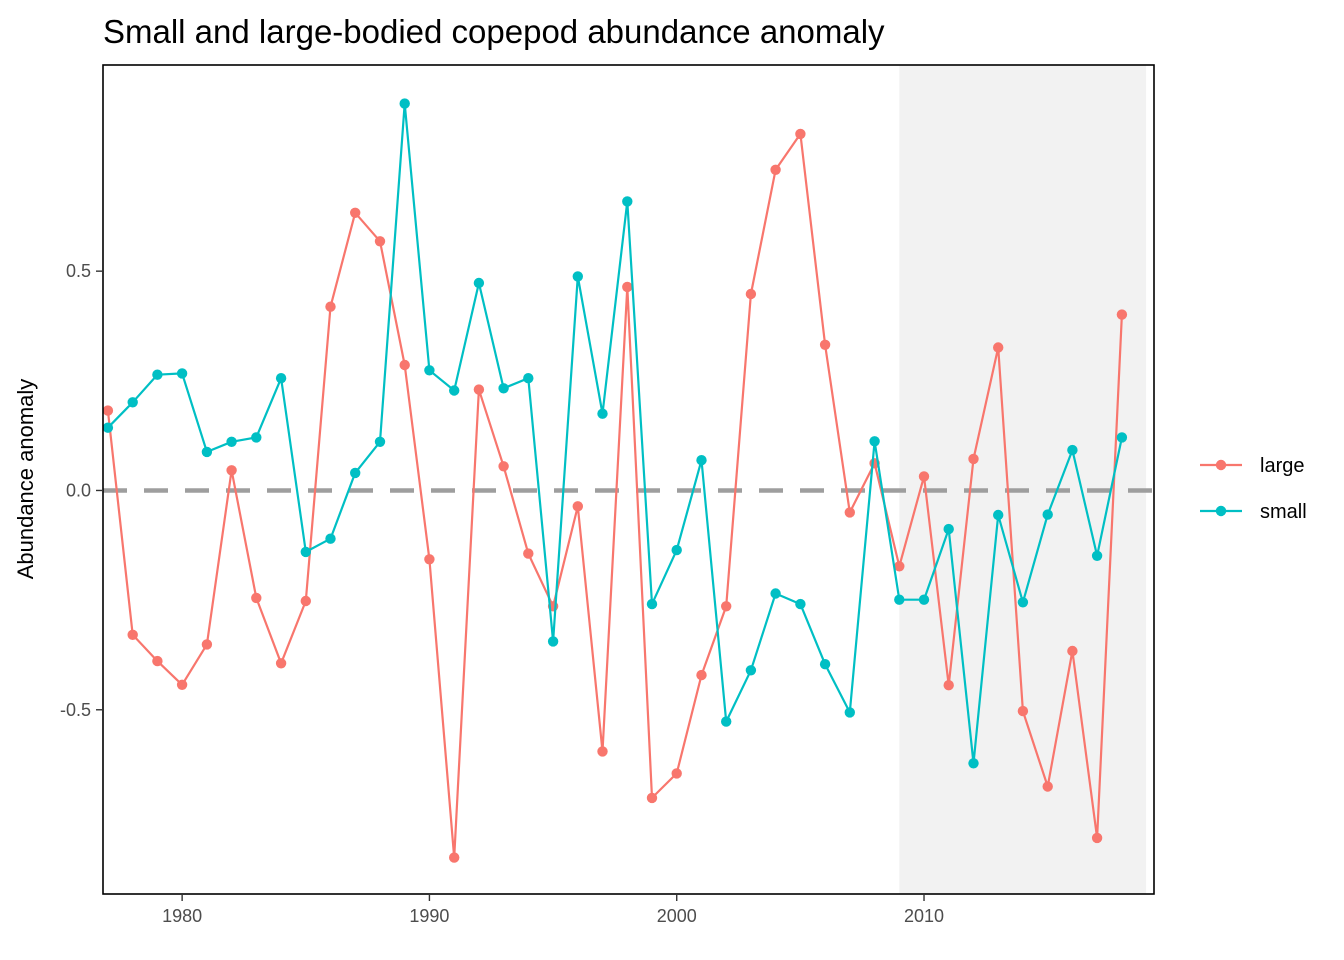  What do you see at coordinates (973, 763) in the screenshot?
I see `data-point-small-2012` at bounding box center [973, 763].